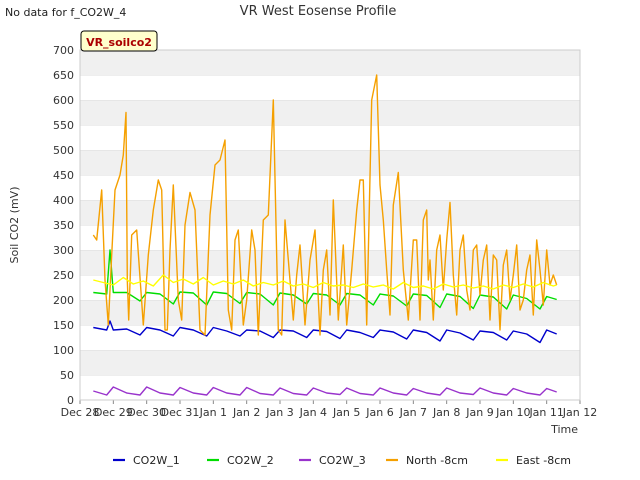 This screenshot has width=640, height=480. What do you see at coordinates (63, 250) in the screenshot?
I see `y-tick-label: 300` at bounding box center [63, 250].